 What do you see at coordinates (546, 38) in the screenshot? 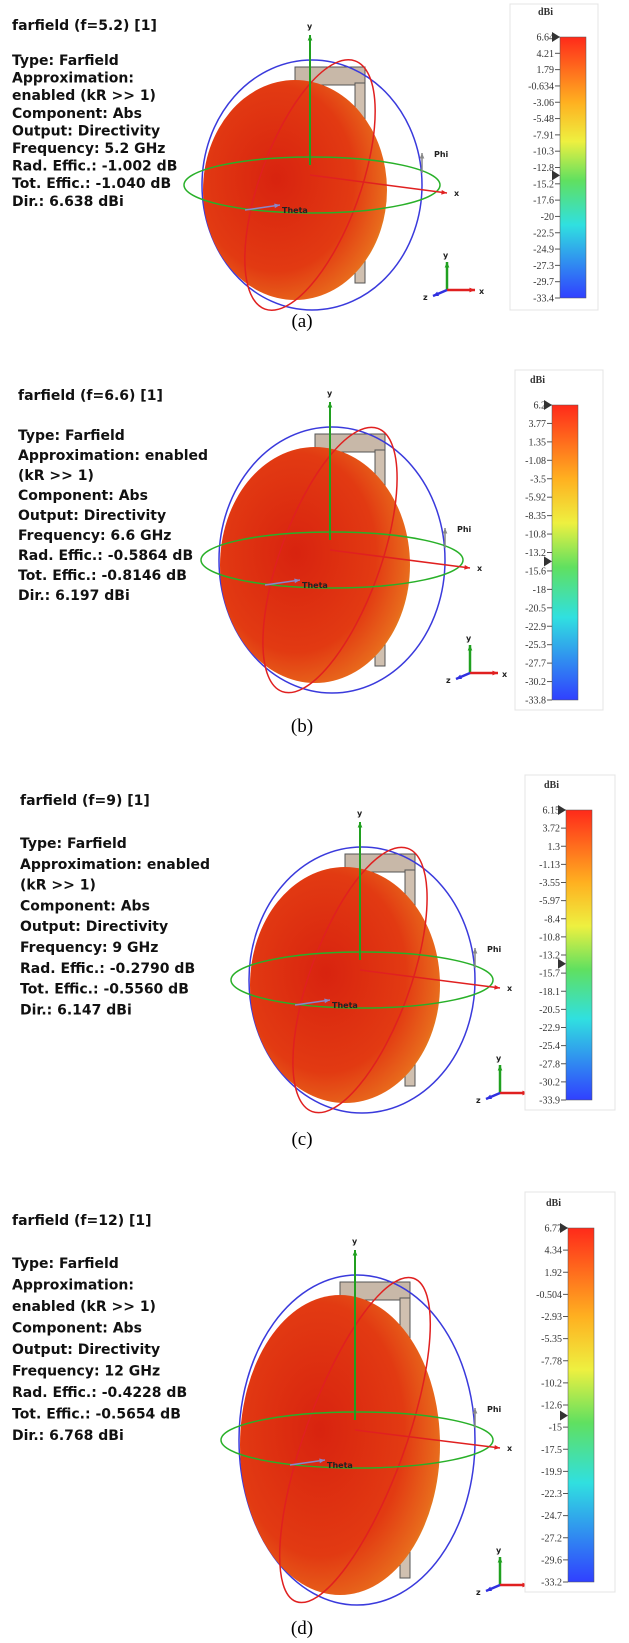
I see `colorbar-label: 6.64` at bounding box center [546, 38].